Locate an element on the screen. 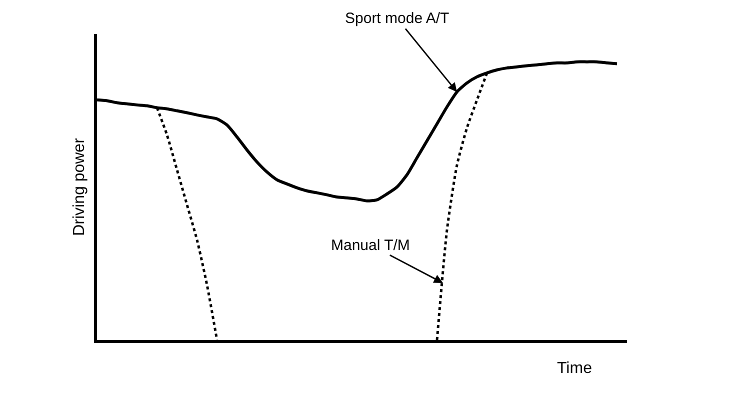  x-axis-title: Time is located at coordinates (574, 368).